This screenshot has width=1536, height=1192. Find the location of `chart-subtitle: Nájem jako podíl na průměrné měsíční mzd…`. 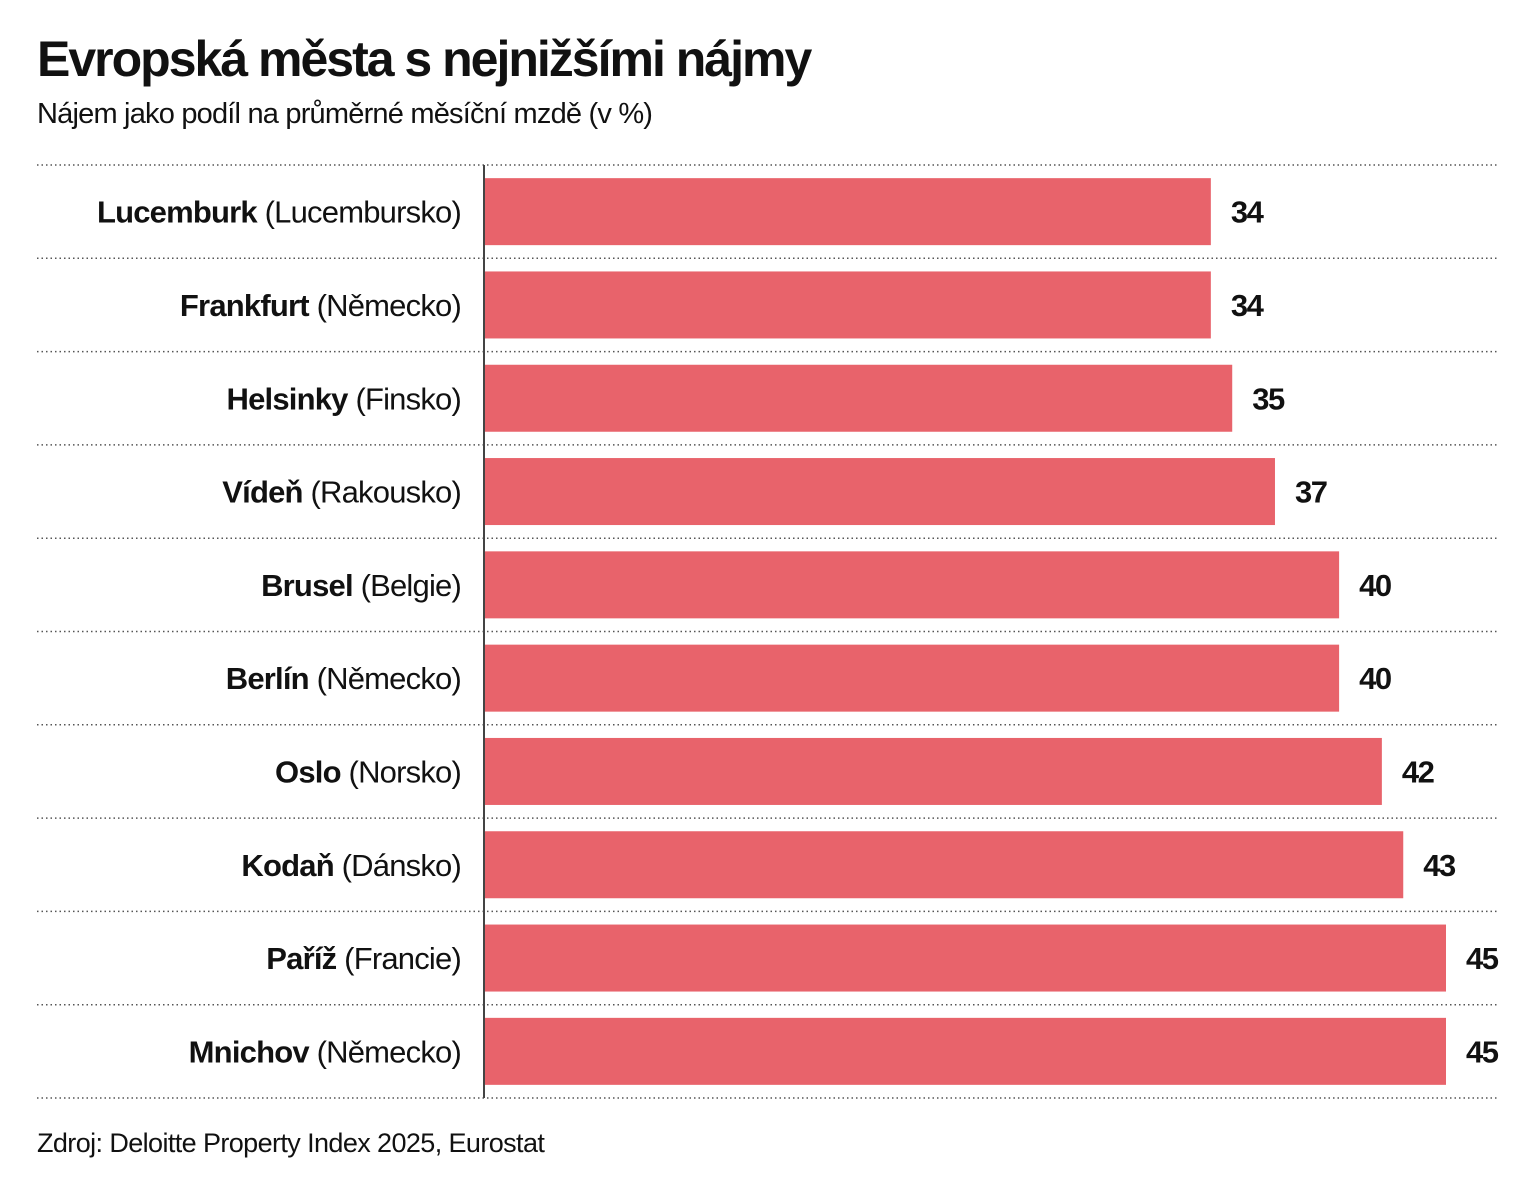

chart-subtitle: Nájem jako podíl na průměrné měsíční mzd… is located at coordinates (345, 114).